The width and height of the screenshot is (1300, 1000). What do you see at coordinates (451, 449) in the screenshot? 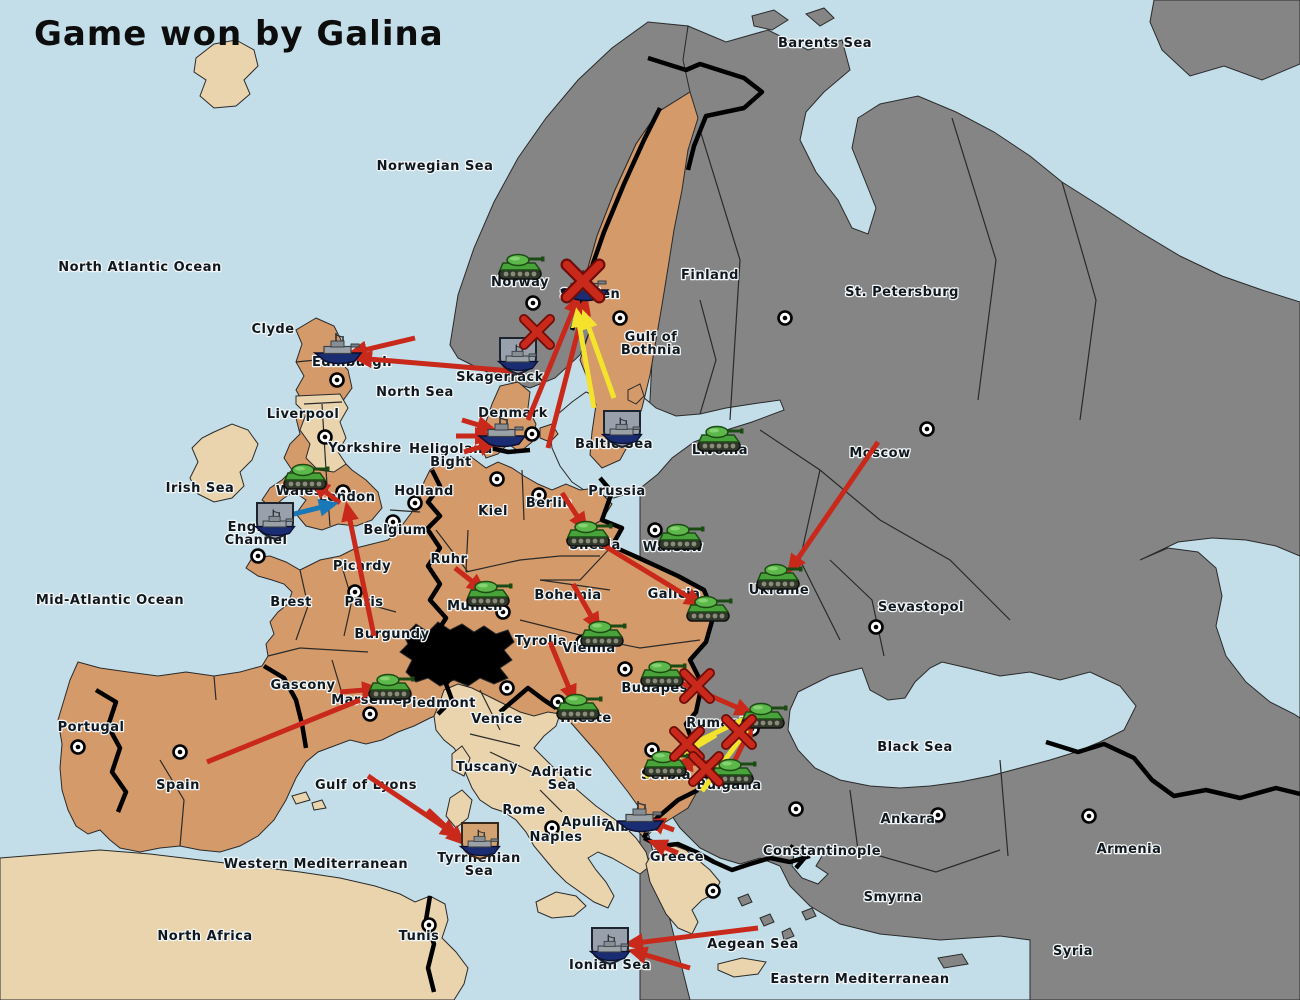
I see `sea-label: Heligoland` at bounding box center [451, 449].